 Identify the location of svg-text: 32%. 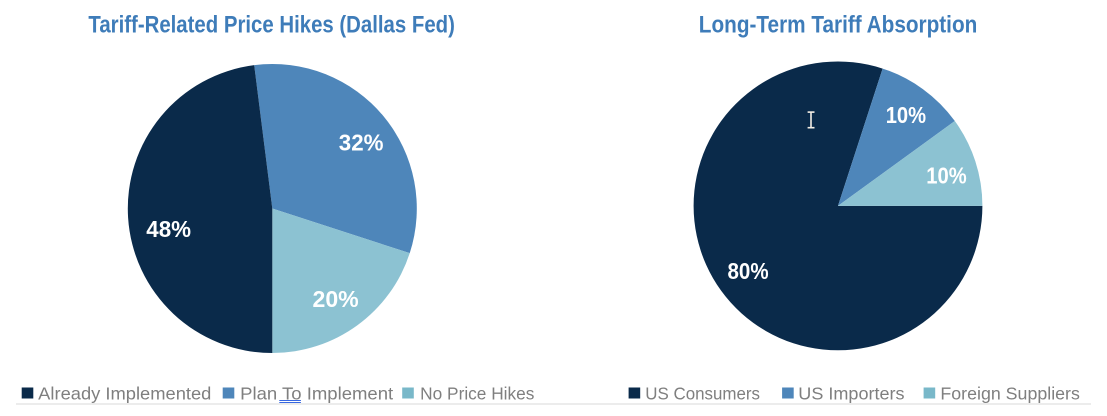
(361, 143).